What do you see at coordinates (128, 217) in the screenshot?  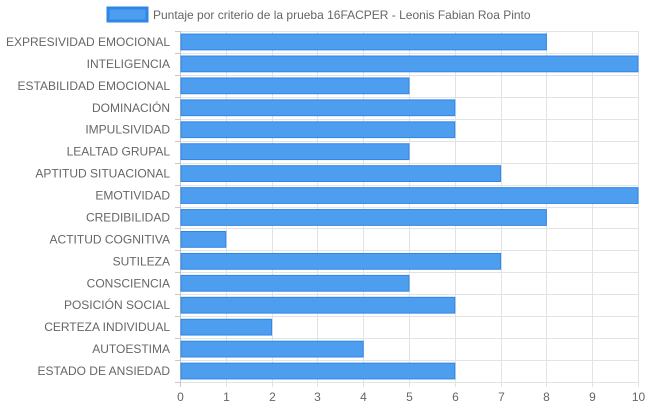 I see `category-label: CREDIBILIDAD` at bounding box center [128, 217].